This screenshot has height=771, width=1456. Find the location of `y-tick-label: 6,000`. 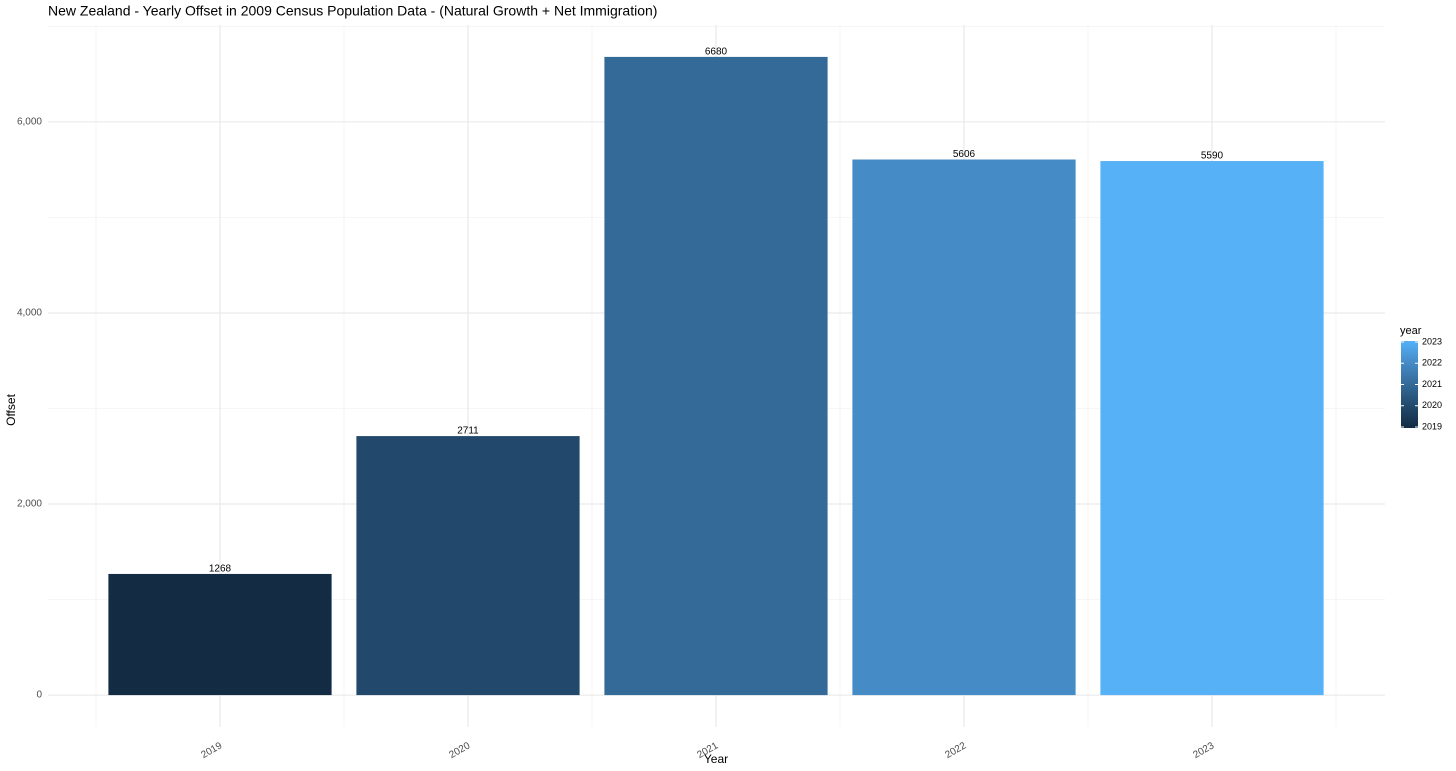

y-tick-label: 6,000 is located at coordinates (29, 122).